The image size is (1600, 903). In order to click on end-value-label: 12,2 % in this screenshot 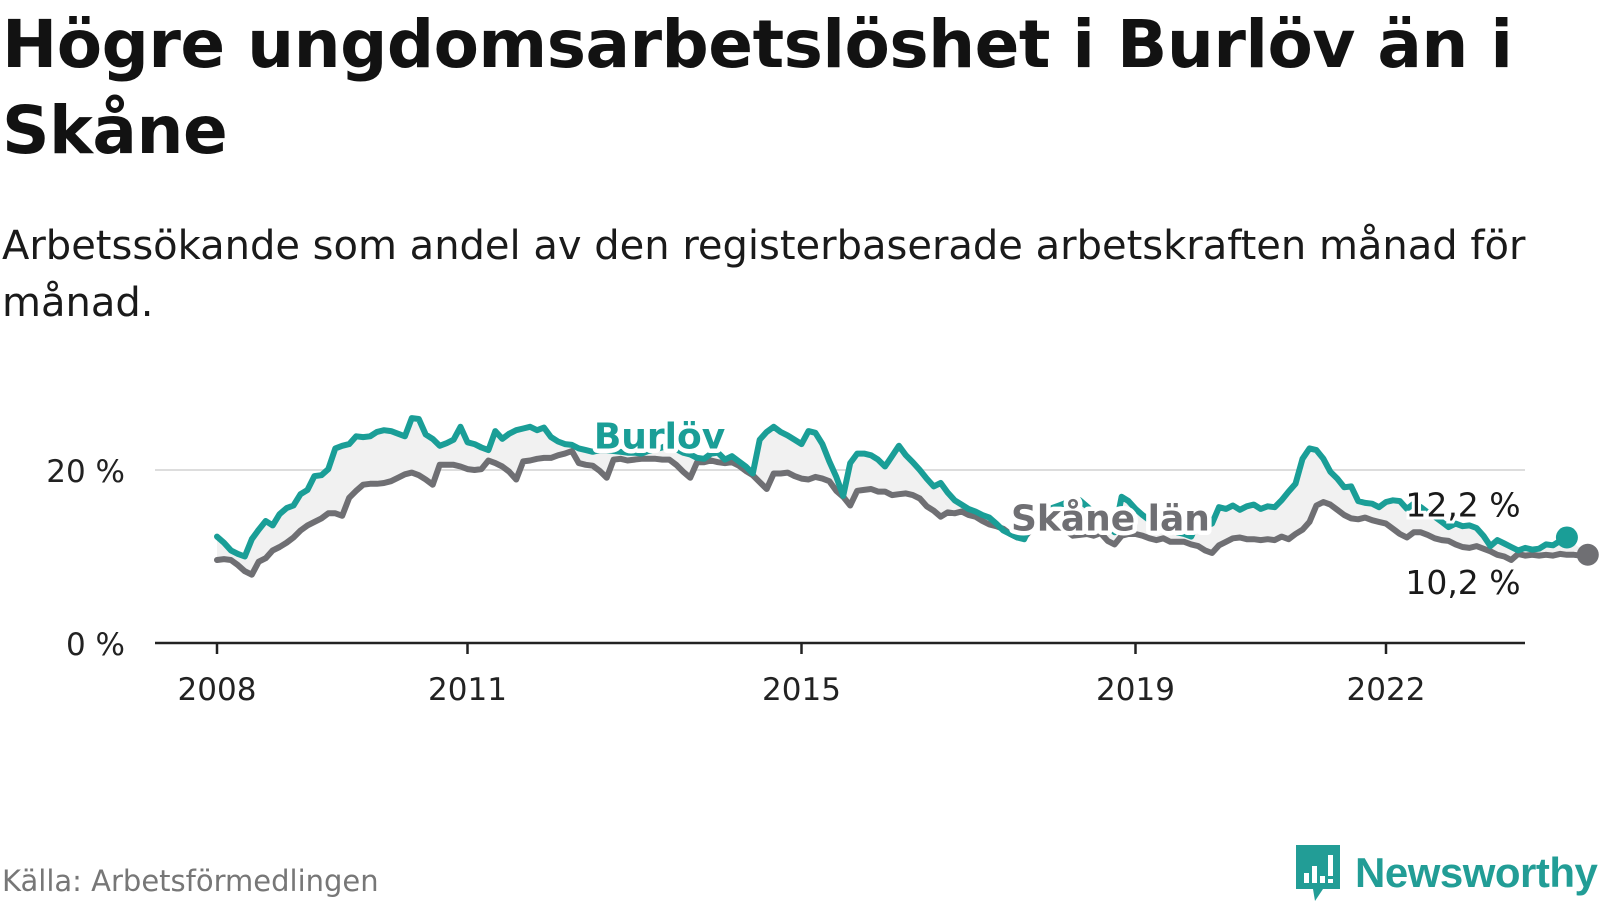, I will do `click(1462, 504)`.